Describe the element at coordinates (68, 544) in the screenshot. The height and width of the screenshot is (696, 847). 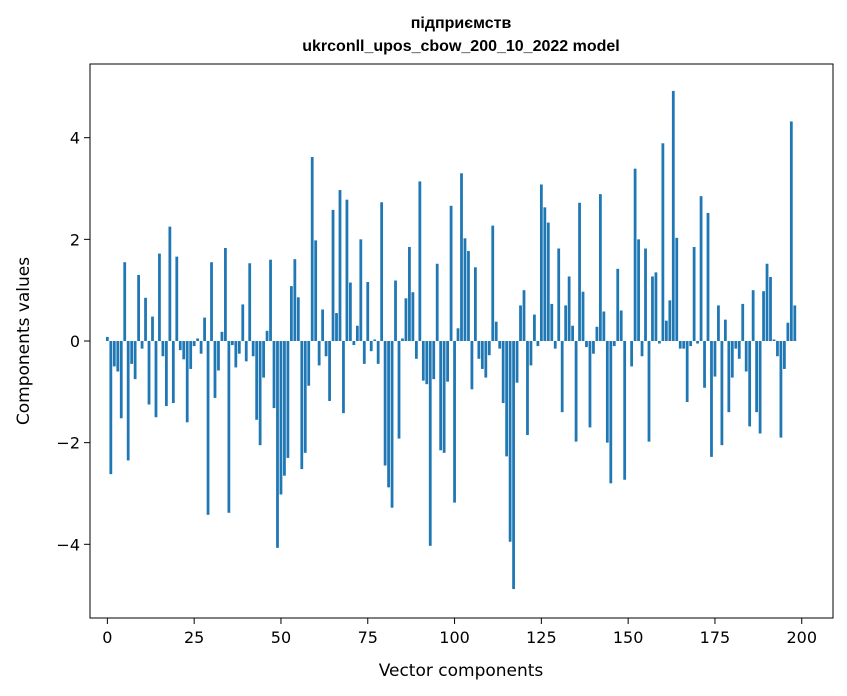
I see `y-tick-label: −4` at that location.